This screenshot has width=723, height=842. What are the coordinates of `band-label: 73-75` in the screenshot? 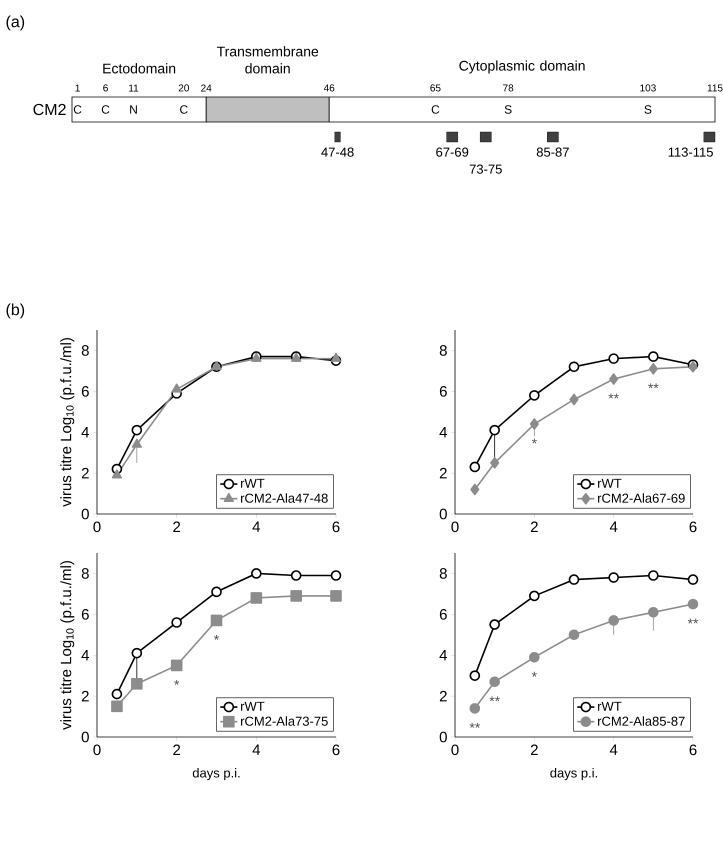 It's located at (486, 169).